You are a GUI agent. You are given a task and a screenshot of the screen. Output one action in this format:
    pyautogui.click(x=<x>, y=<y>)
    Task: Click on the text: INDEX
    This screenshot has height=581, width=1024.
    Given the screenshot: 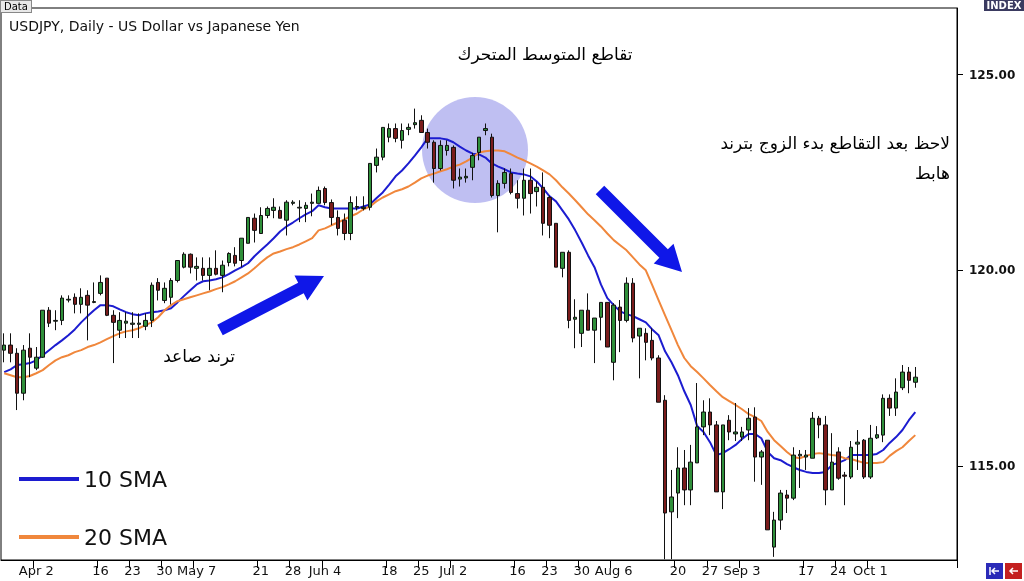 What is the action you would take?
    pyautogui.click(x=1004, y=5)
    